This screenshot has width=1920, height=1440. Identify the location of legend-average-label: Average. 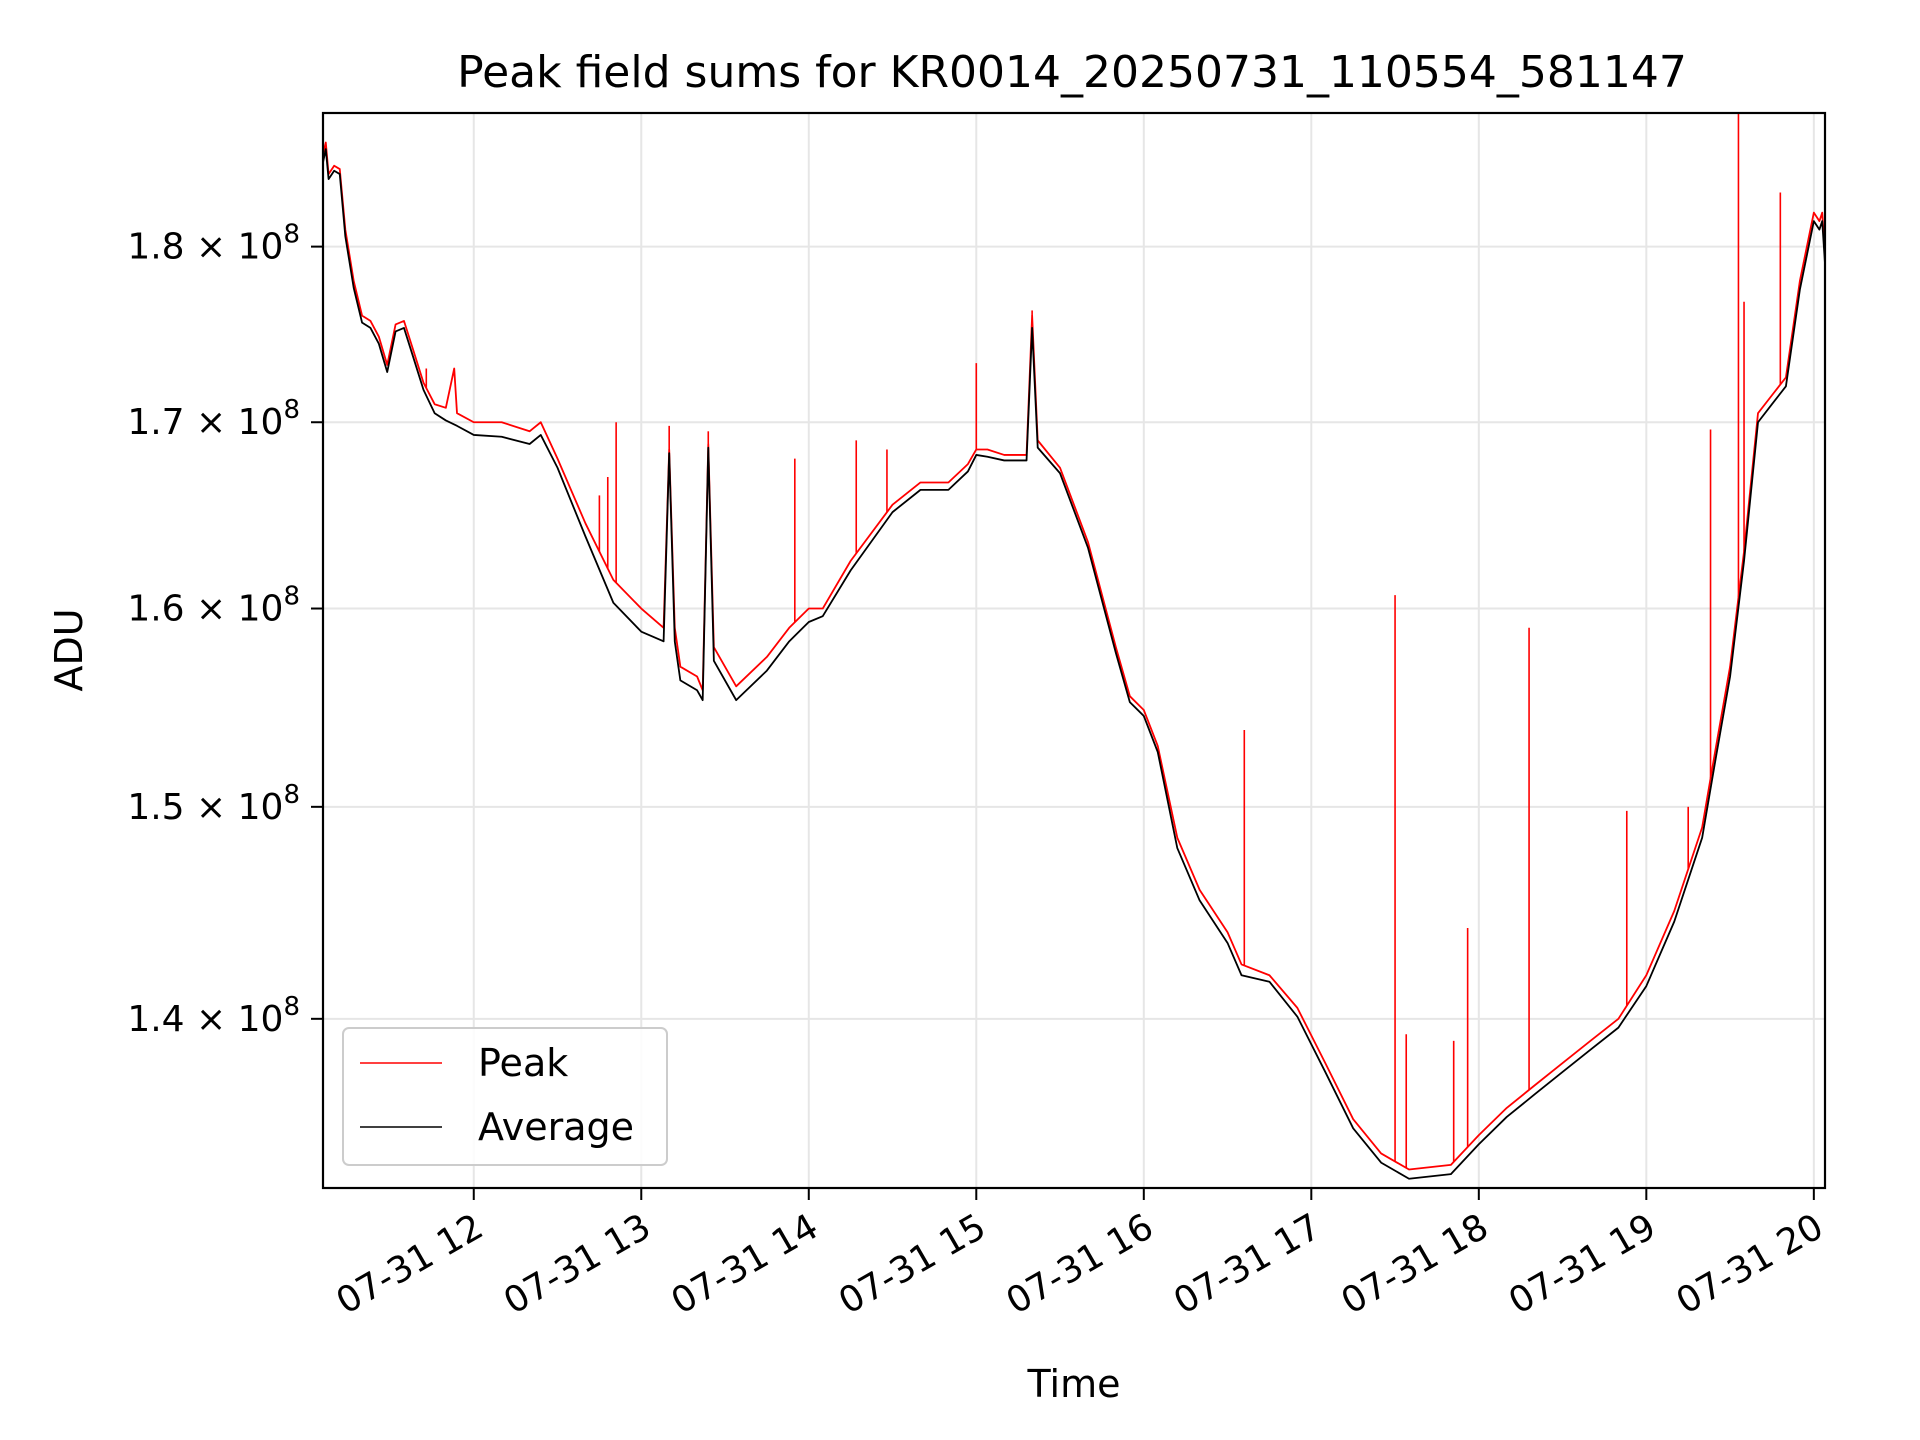
(556, 1127).